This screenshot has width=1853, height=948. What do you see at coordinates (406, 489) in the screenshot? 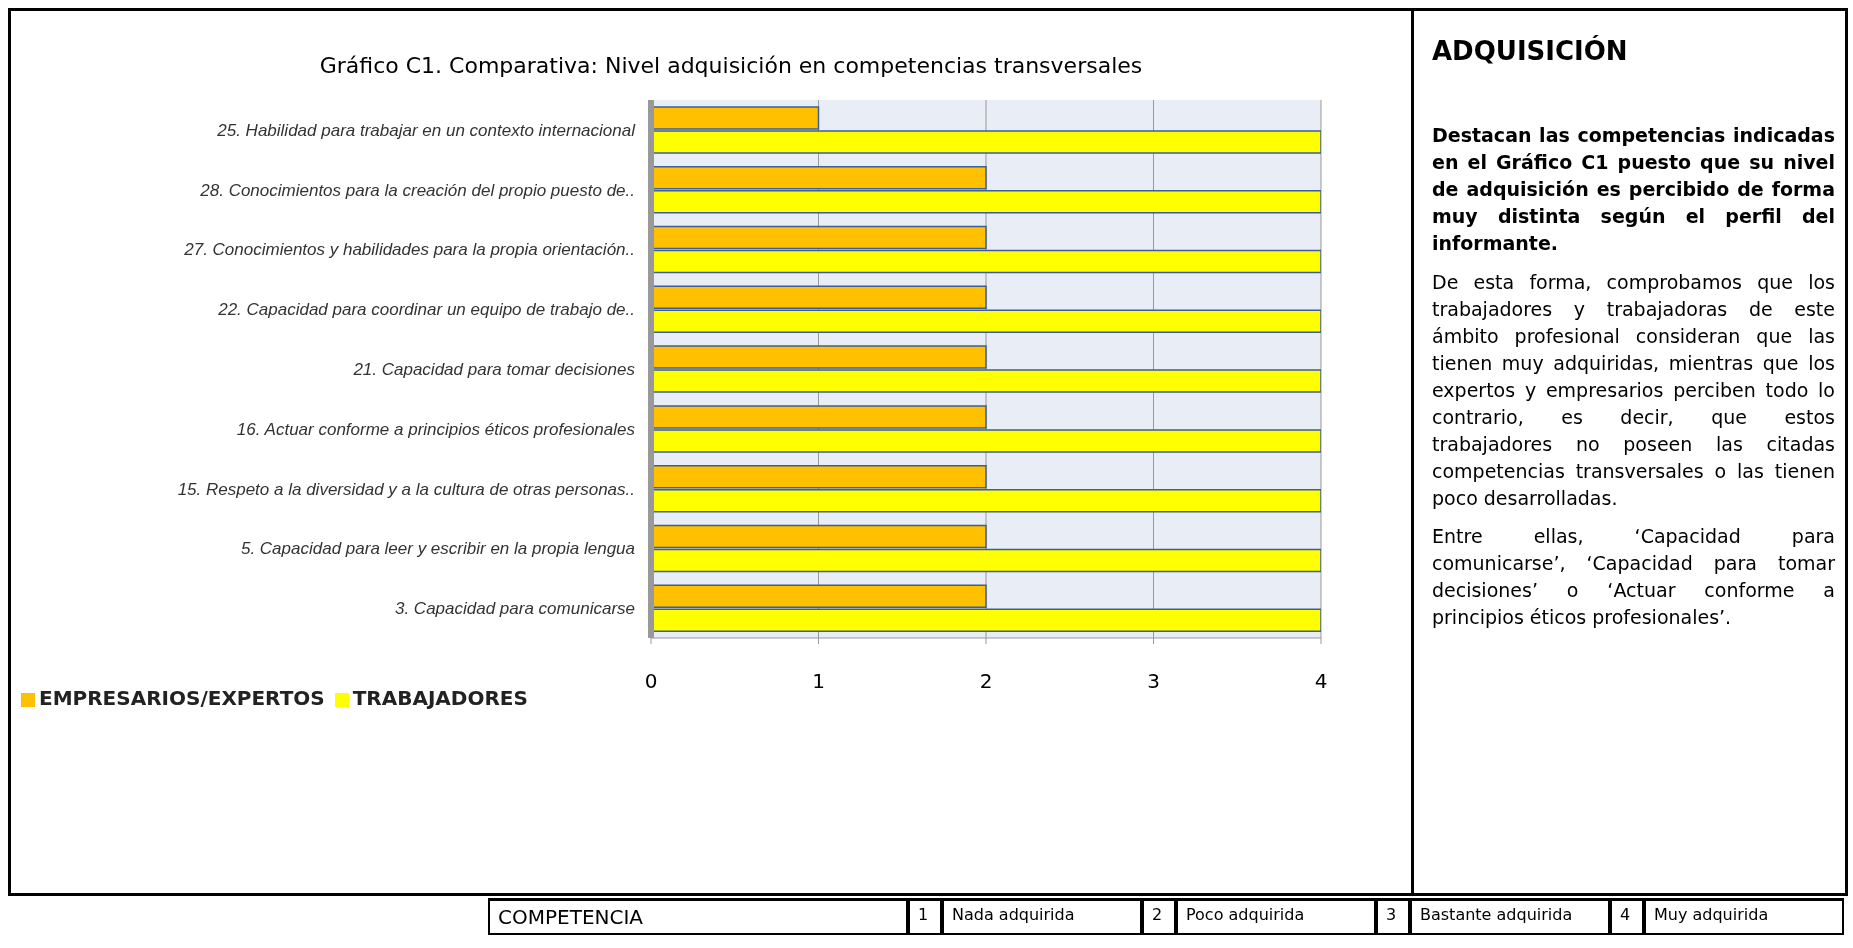
I see `y-tick-label: 15. Respeto a la diversidad y a la cultura de otras personas..` at bounding box center [406, 489].